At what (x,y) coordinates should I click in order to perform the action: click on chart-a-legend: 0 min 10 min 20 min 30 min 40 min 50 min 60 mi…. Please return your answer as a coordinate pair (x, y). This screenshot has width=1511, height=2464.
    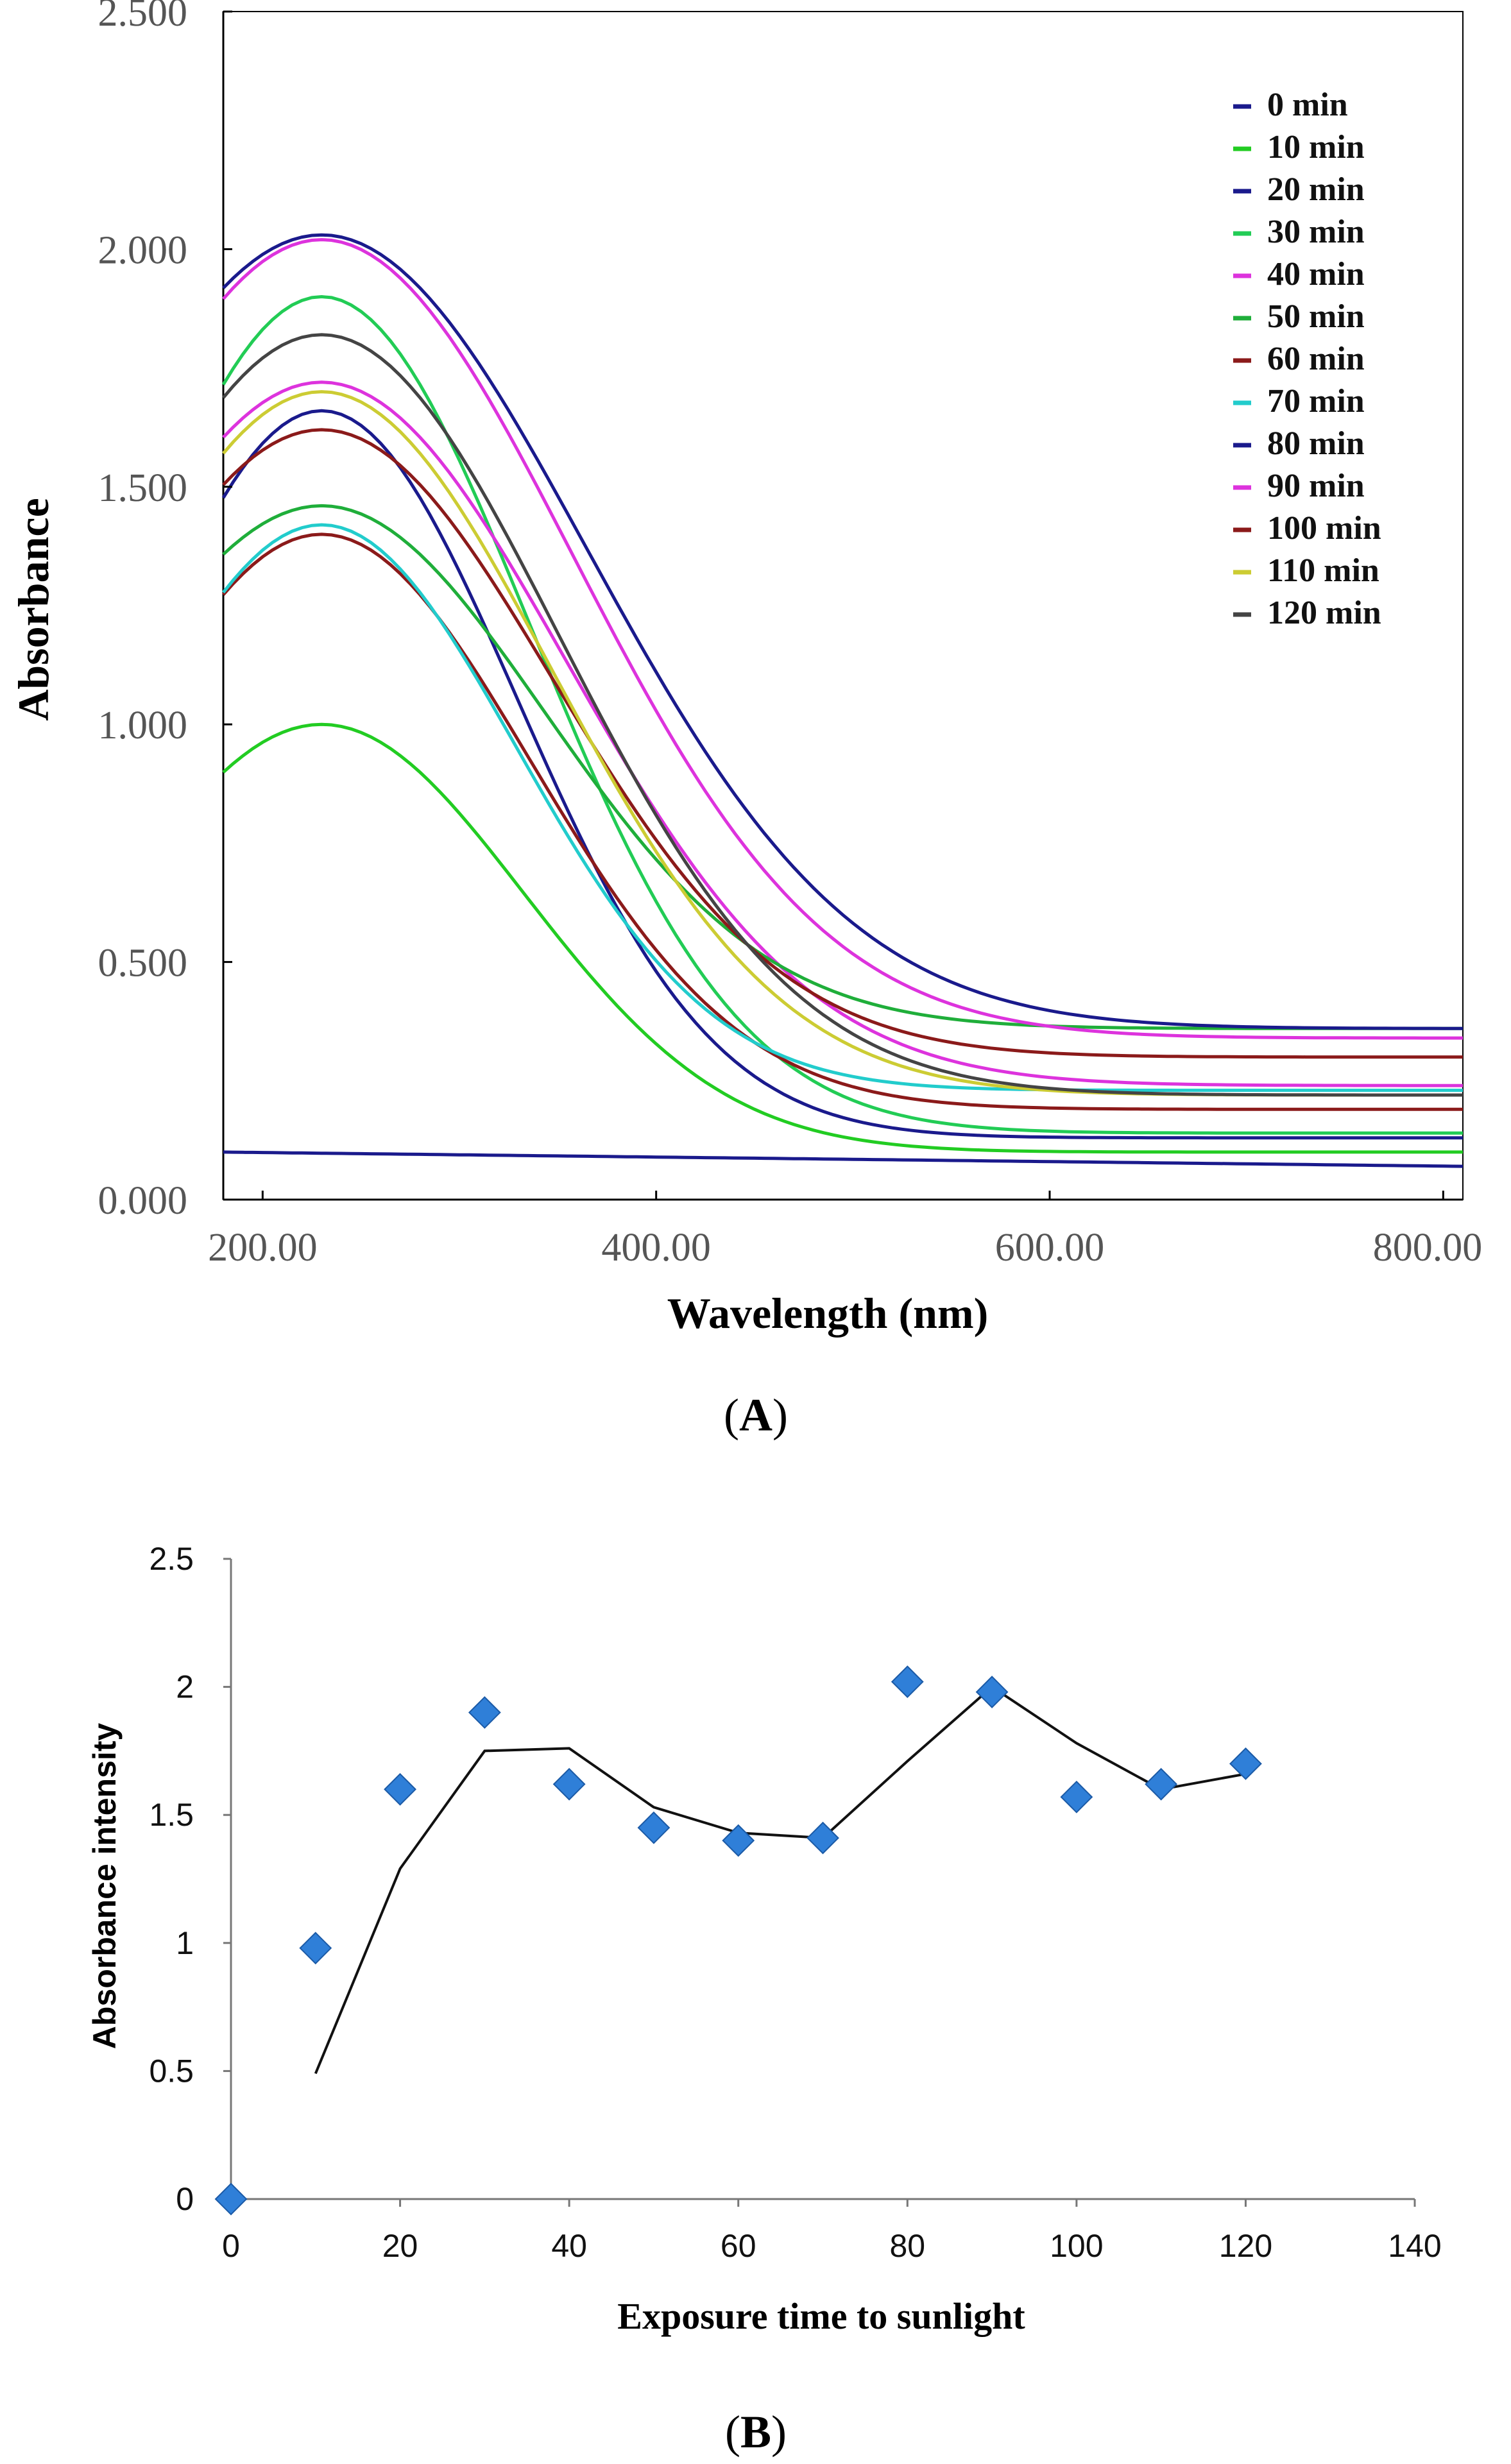
    Looking at the image, I should click on (1307, 359).